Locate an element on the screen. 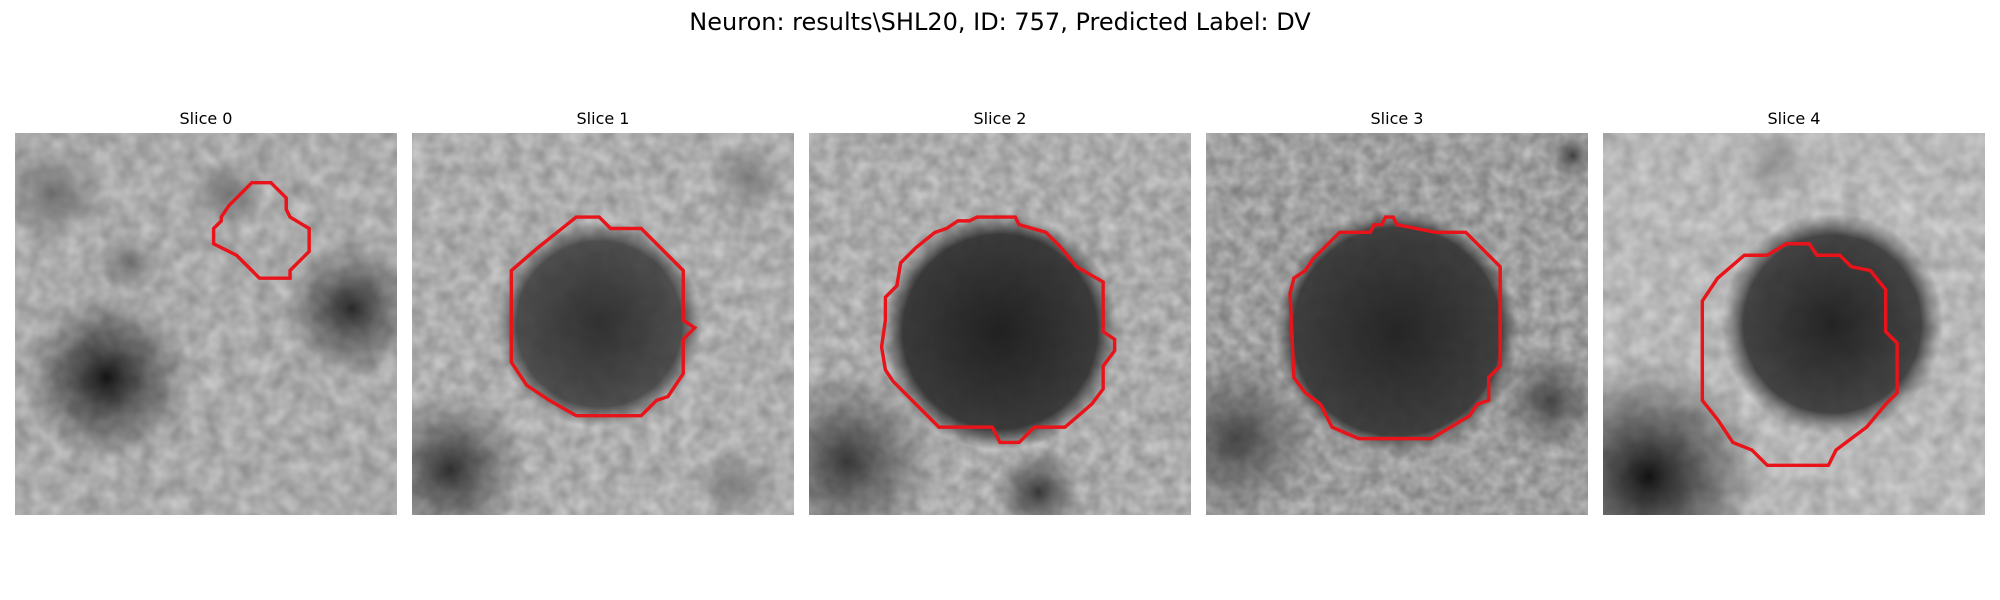  slice-panel-1: Slice 1 is located at coordinates (603, 318).